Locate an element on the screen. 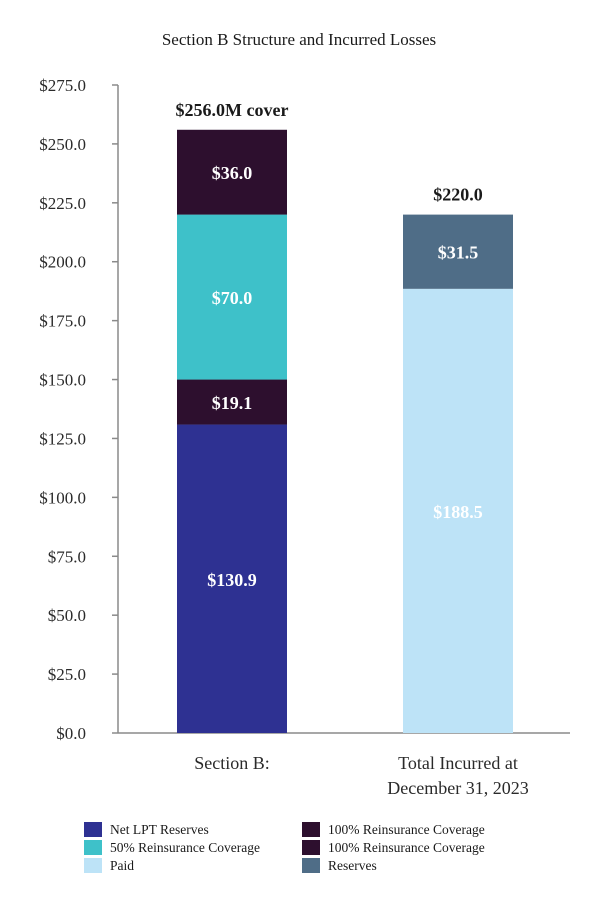 Image resolution: width=600 pixels, height=900 pixels. x-category-label: Total Incurred at December 31, 2023 is located at coordinates (457, 775).